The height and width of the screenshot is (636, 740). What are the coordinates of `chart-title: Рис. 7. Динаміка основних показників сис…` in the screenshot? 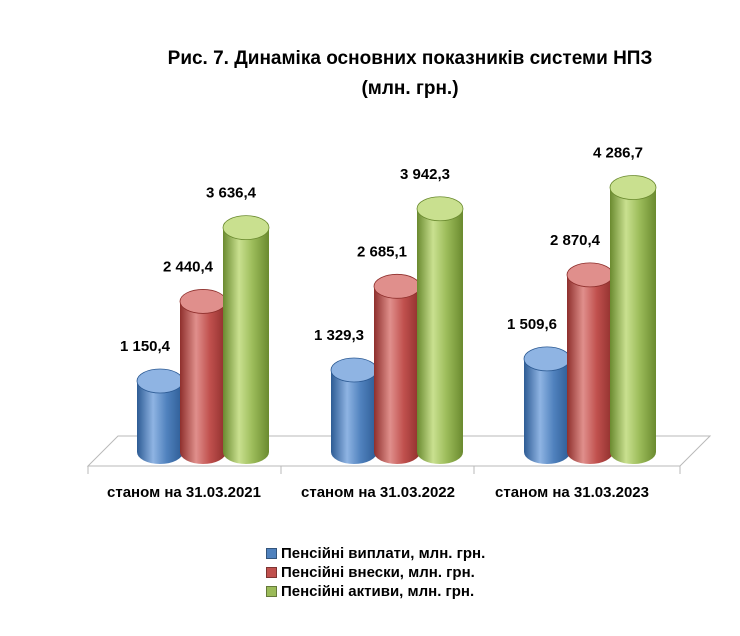 It's located at (400, 74).